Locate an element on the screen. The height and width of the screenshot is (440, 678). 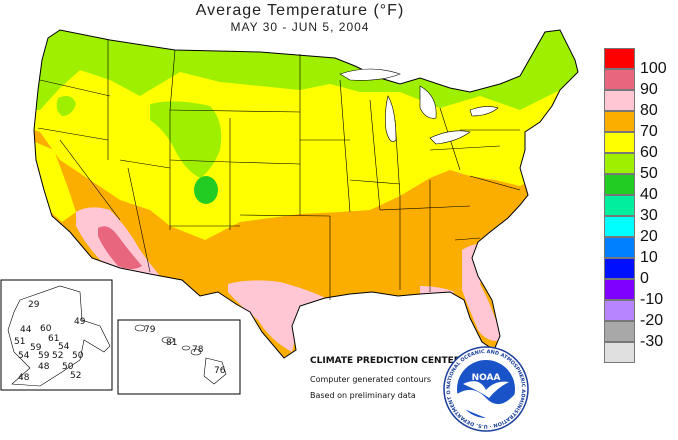
alaska-value: 49 is located at coordinates (80, 322).